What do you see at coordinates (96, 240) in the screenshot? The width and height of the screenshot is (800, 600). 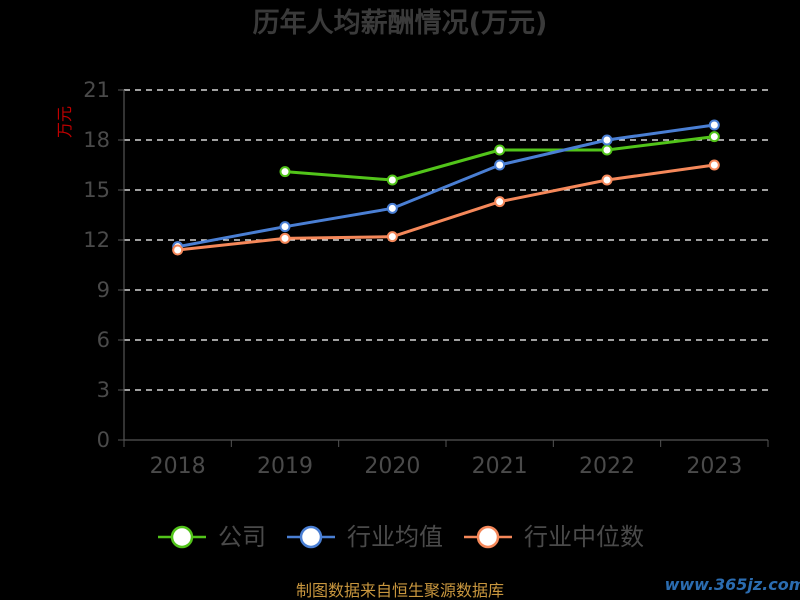 I see `y-tick-label: 12` at bounding box center [96, 240].